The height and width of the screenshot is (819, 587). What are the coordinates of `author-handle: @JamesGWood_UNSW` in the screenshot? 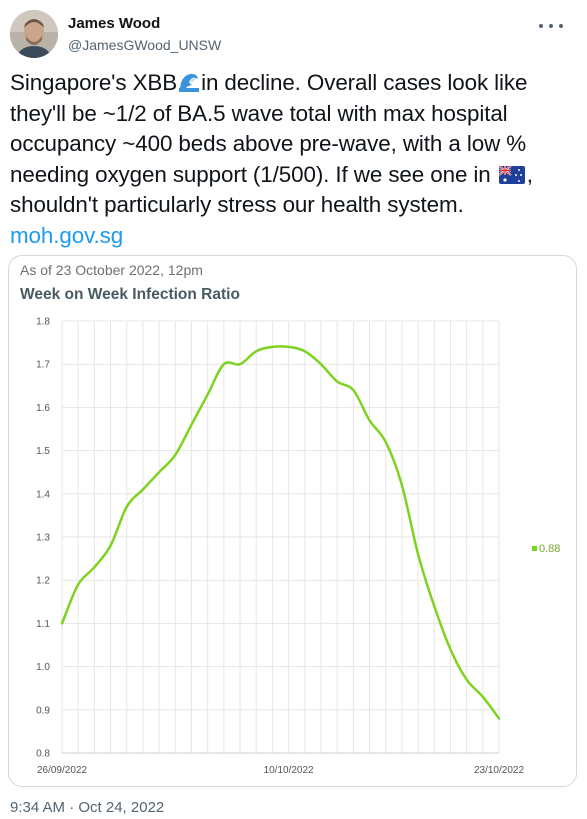 It's located at (145, 45).